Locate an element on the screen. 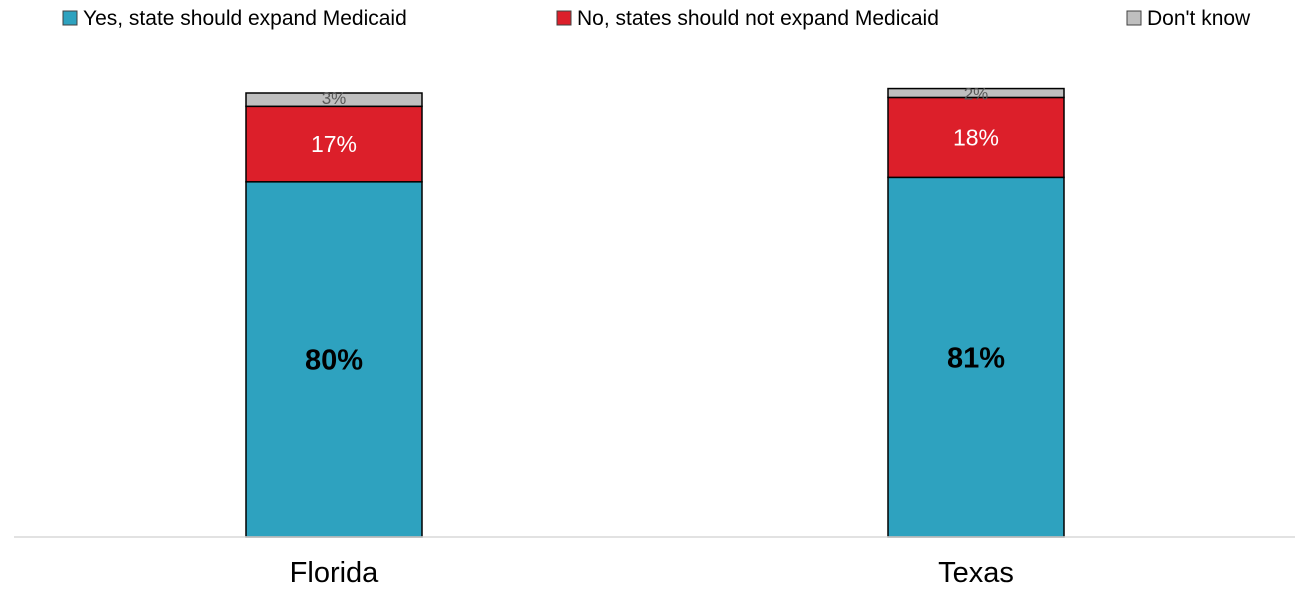 The width and height of the screenshot is (1295, 603). x-axis-tick-labels: Florida Texas is located at coordinates (652, 573).